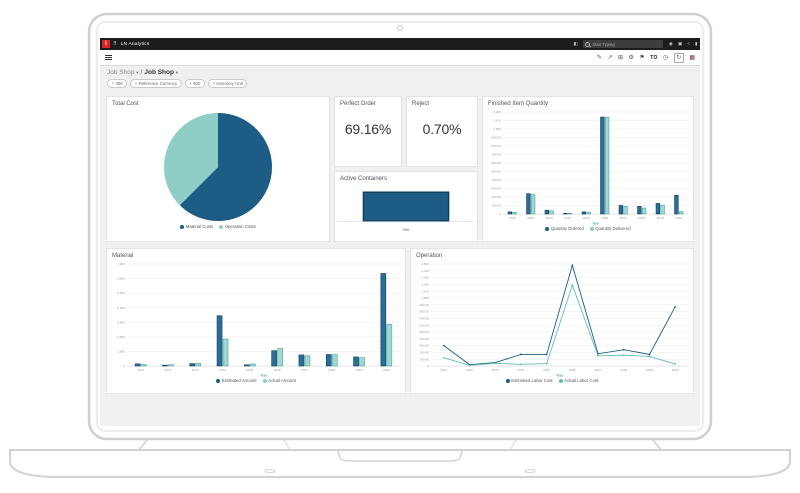 The height and width of the screenshot is (493, 800). Describe the element at coordinates (529, 380) in the screenshot. I see `legend-item: Estimated Labor Cost` at that location.